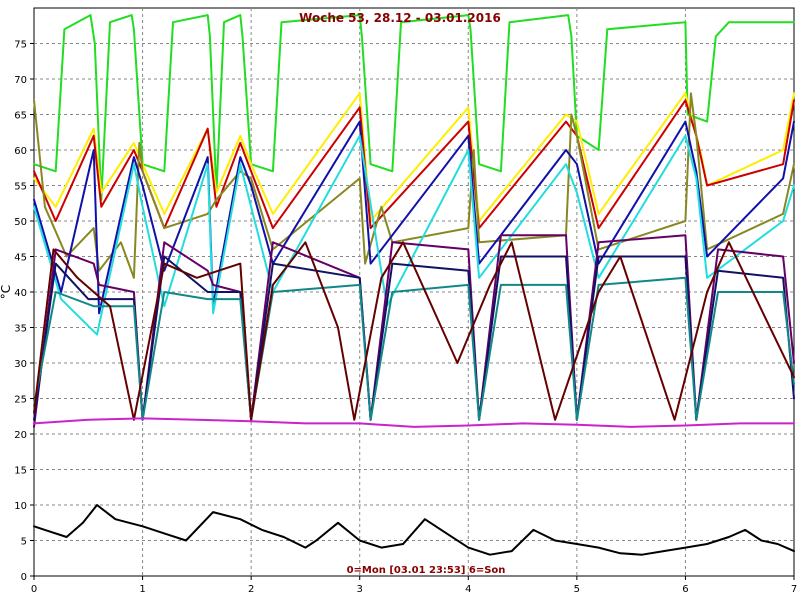 The image size is (800, 605). What do you see at coordinates (34, 589) in the screenshot?
I see `x-tick-label: 0` at bounding box center [34, 589].